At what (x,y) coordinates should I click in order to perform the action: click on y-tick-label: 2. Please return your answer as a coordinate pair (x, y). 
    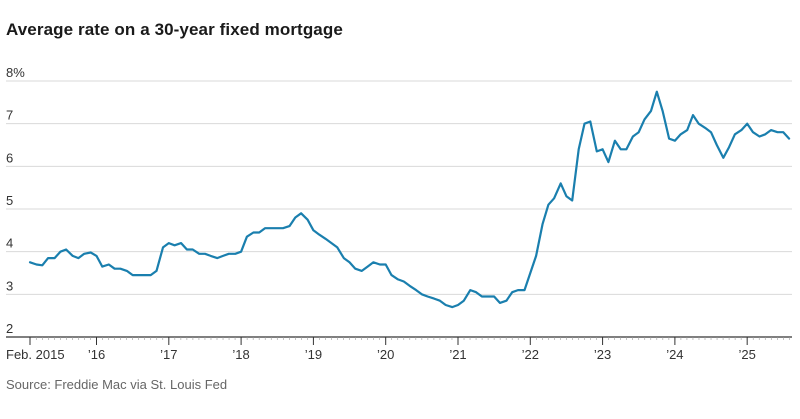
    Looking at the image, I should click on (9, 328).